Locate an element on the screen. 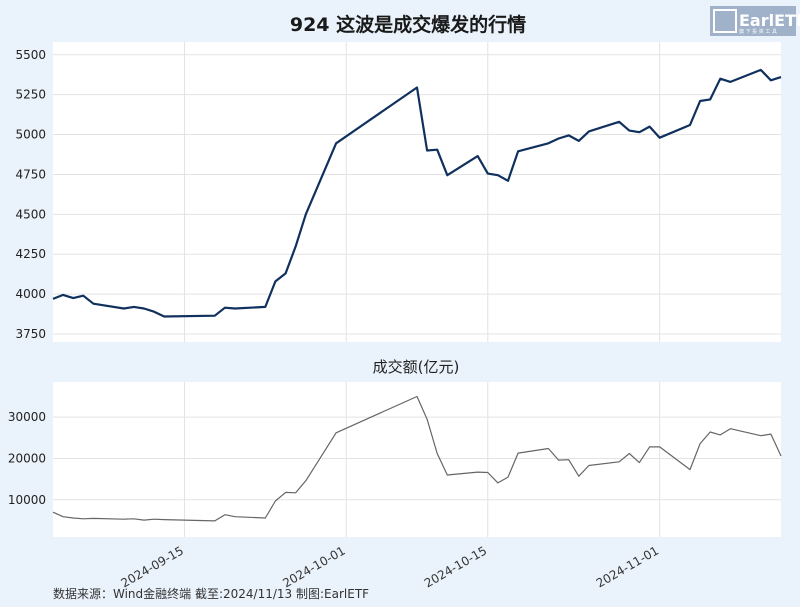 Image resolution: width=800 pixels, height=607 pixels. price-y-tick-label: 4000 is located at coordinates (30, 294).